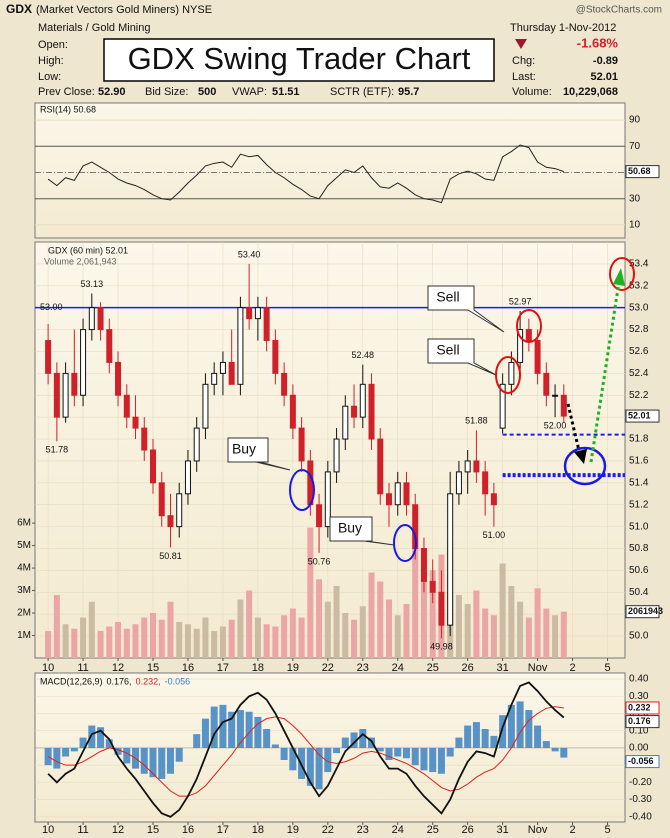 The width and height of the screenshot is (670, 838). Describe the element at coordinates (24, 568) in the screenshot. I see `volume-tick-label: 4M` at that location.